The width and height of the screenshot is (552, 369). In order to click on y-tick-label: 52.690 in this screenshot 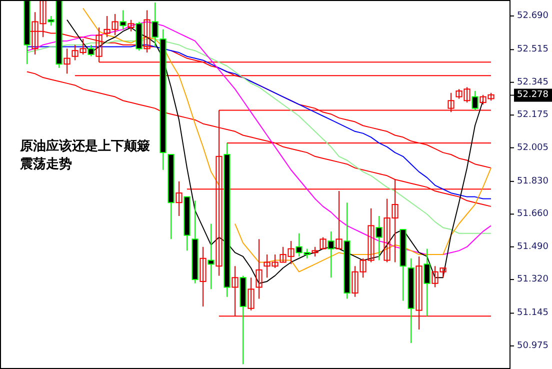, I will do `click(533, 15)`.